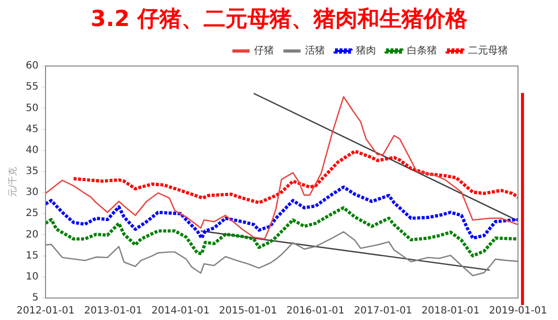 The width and height of the screenshot is (558, 320). What do you see at coordinates (13, 182) in the screenshot?
I see `y-axis-title: 元/千克` at bounding box center [13, 182].